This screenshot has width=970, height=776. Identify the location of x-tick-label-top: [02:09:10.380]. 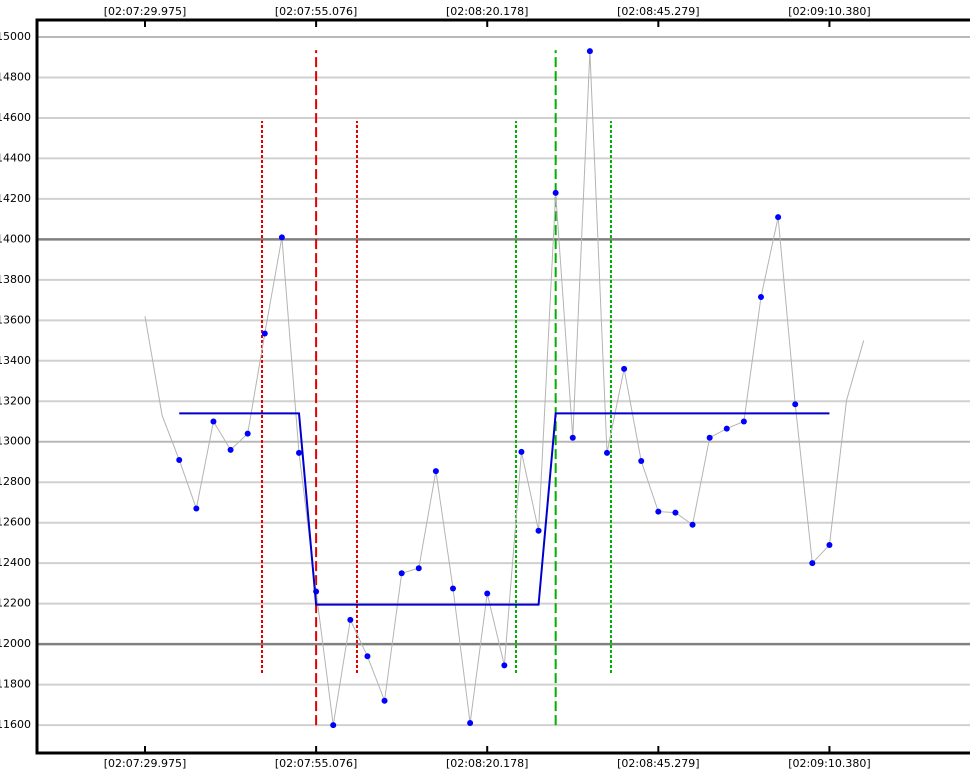
(829, 11).